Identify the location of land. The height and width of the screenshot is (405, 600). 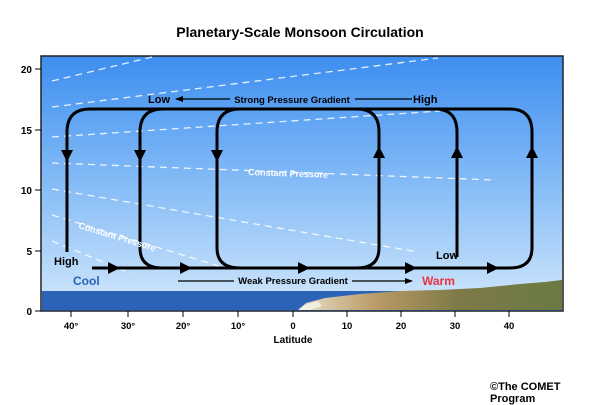
(430, 295).